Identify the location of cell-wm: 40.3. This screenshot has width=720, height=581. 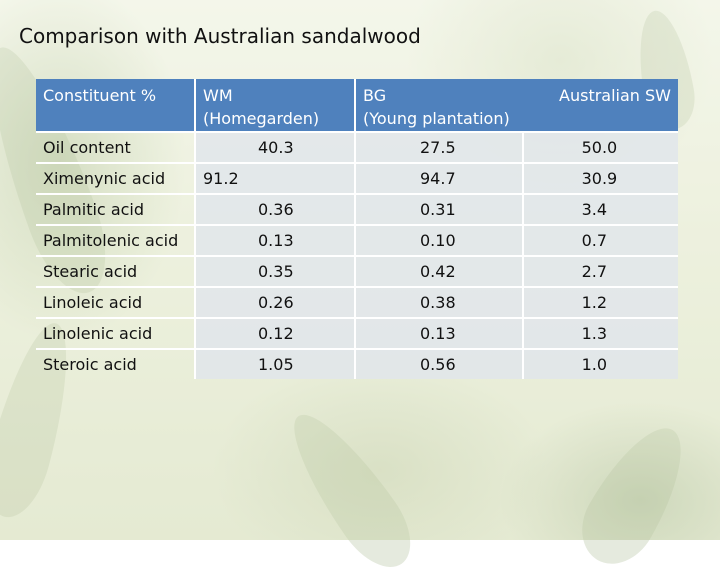
(276, 146).